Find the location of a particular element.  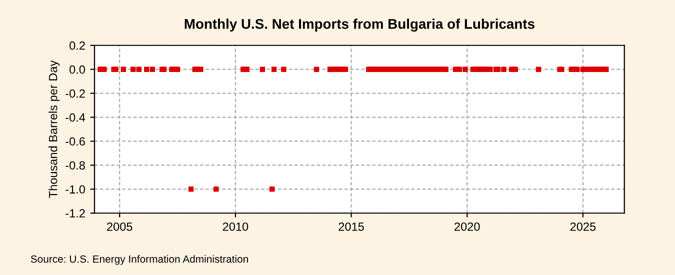

y-axis-title: Thousand Barrels per Day is located at coordinates (54, 129).